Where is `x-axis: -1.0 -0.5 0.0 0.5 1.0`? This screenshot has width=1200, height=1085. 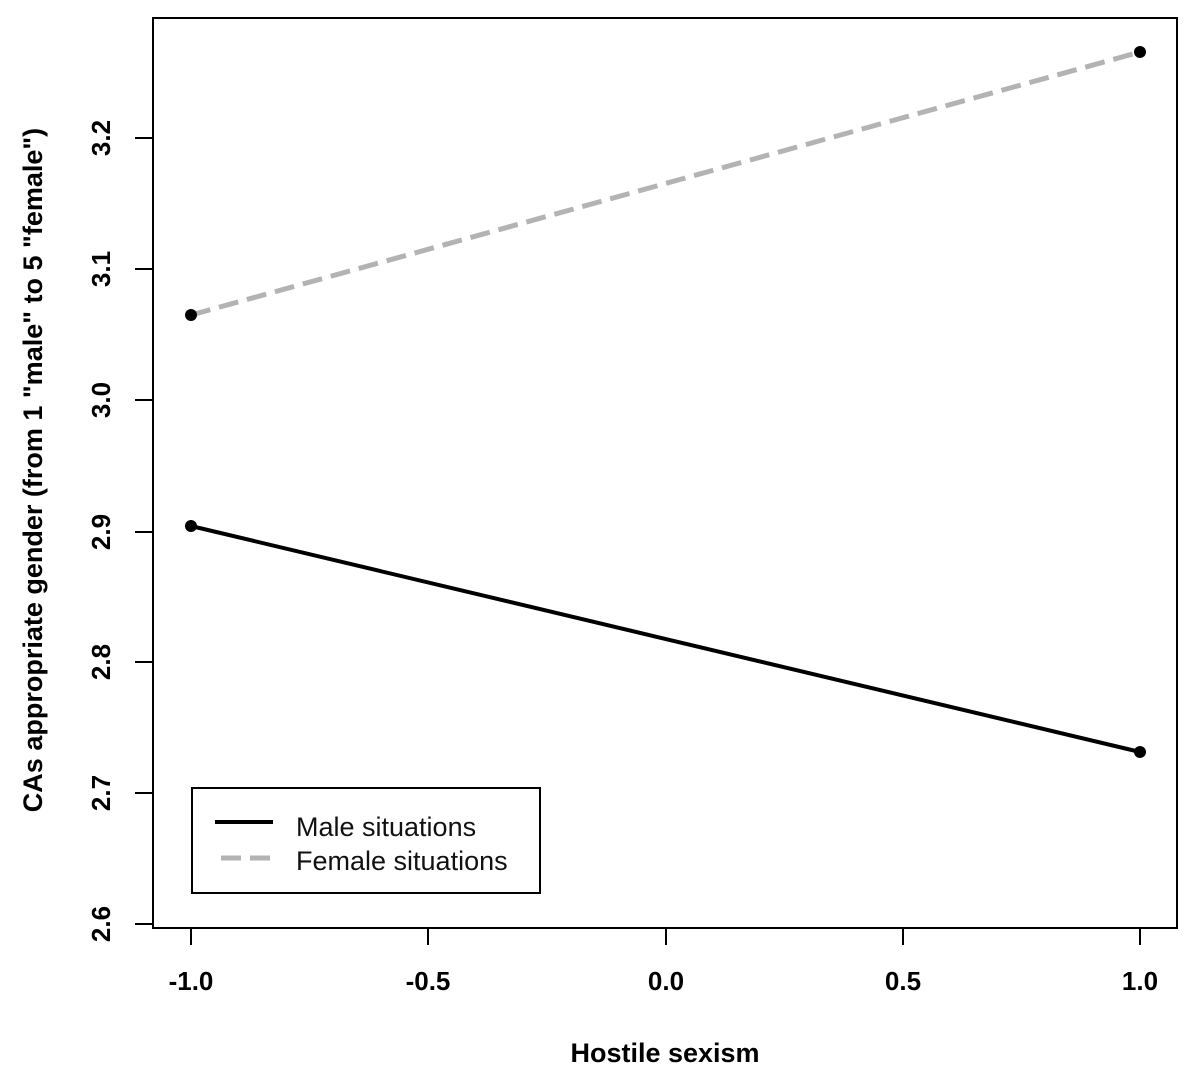
x-axis: -1.0 -0.5 0.0 0.5 1.0 is located at coordinates (663, 962).